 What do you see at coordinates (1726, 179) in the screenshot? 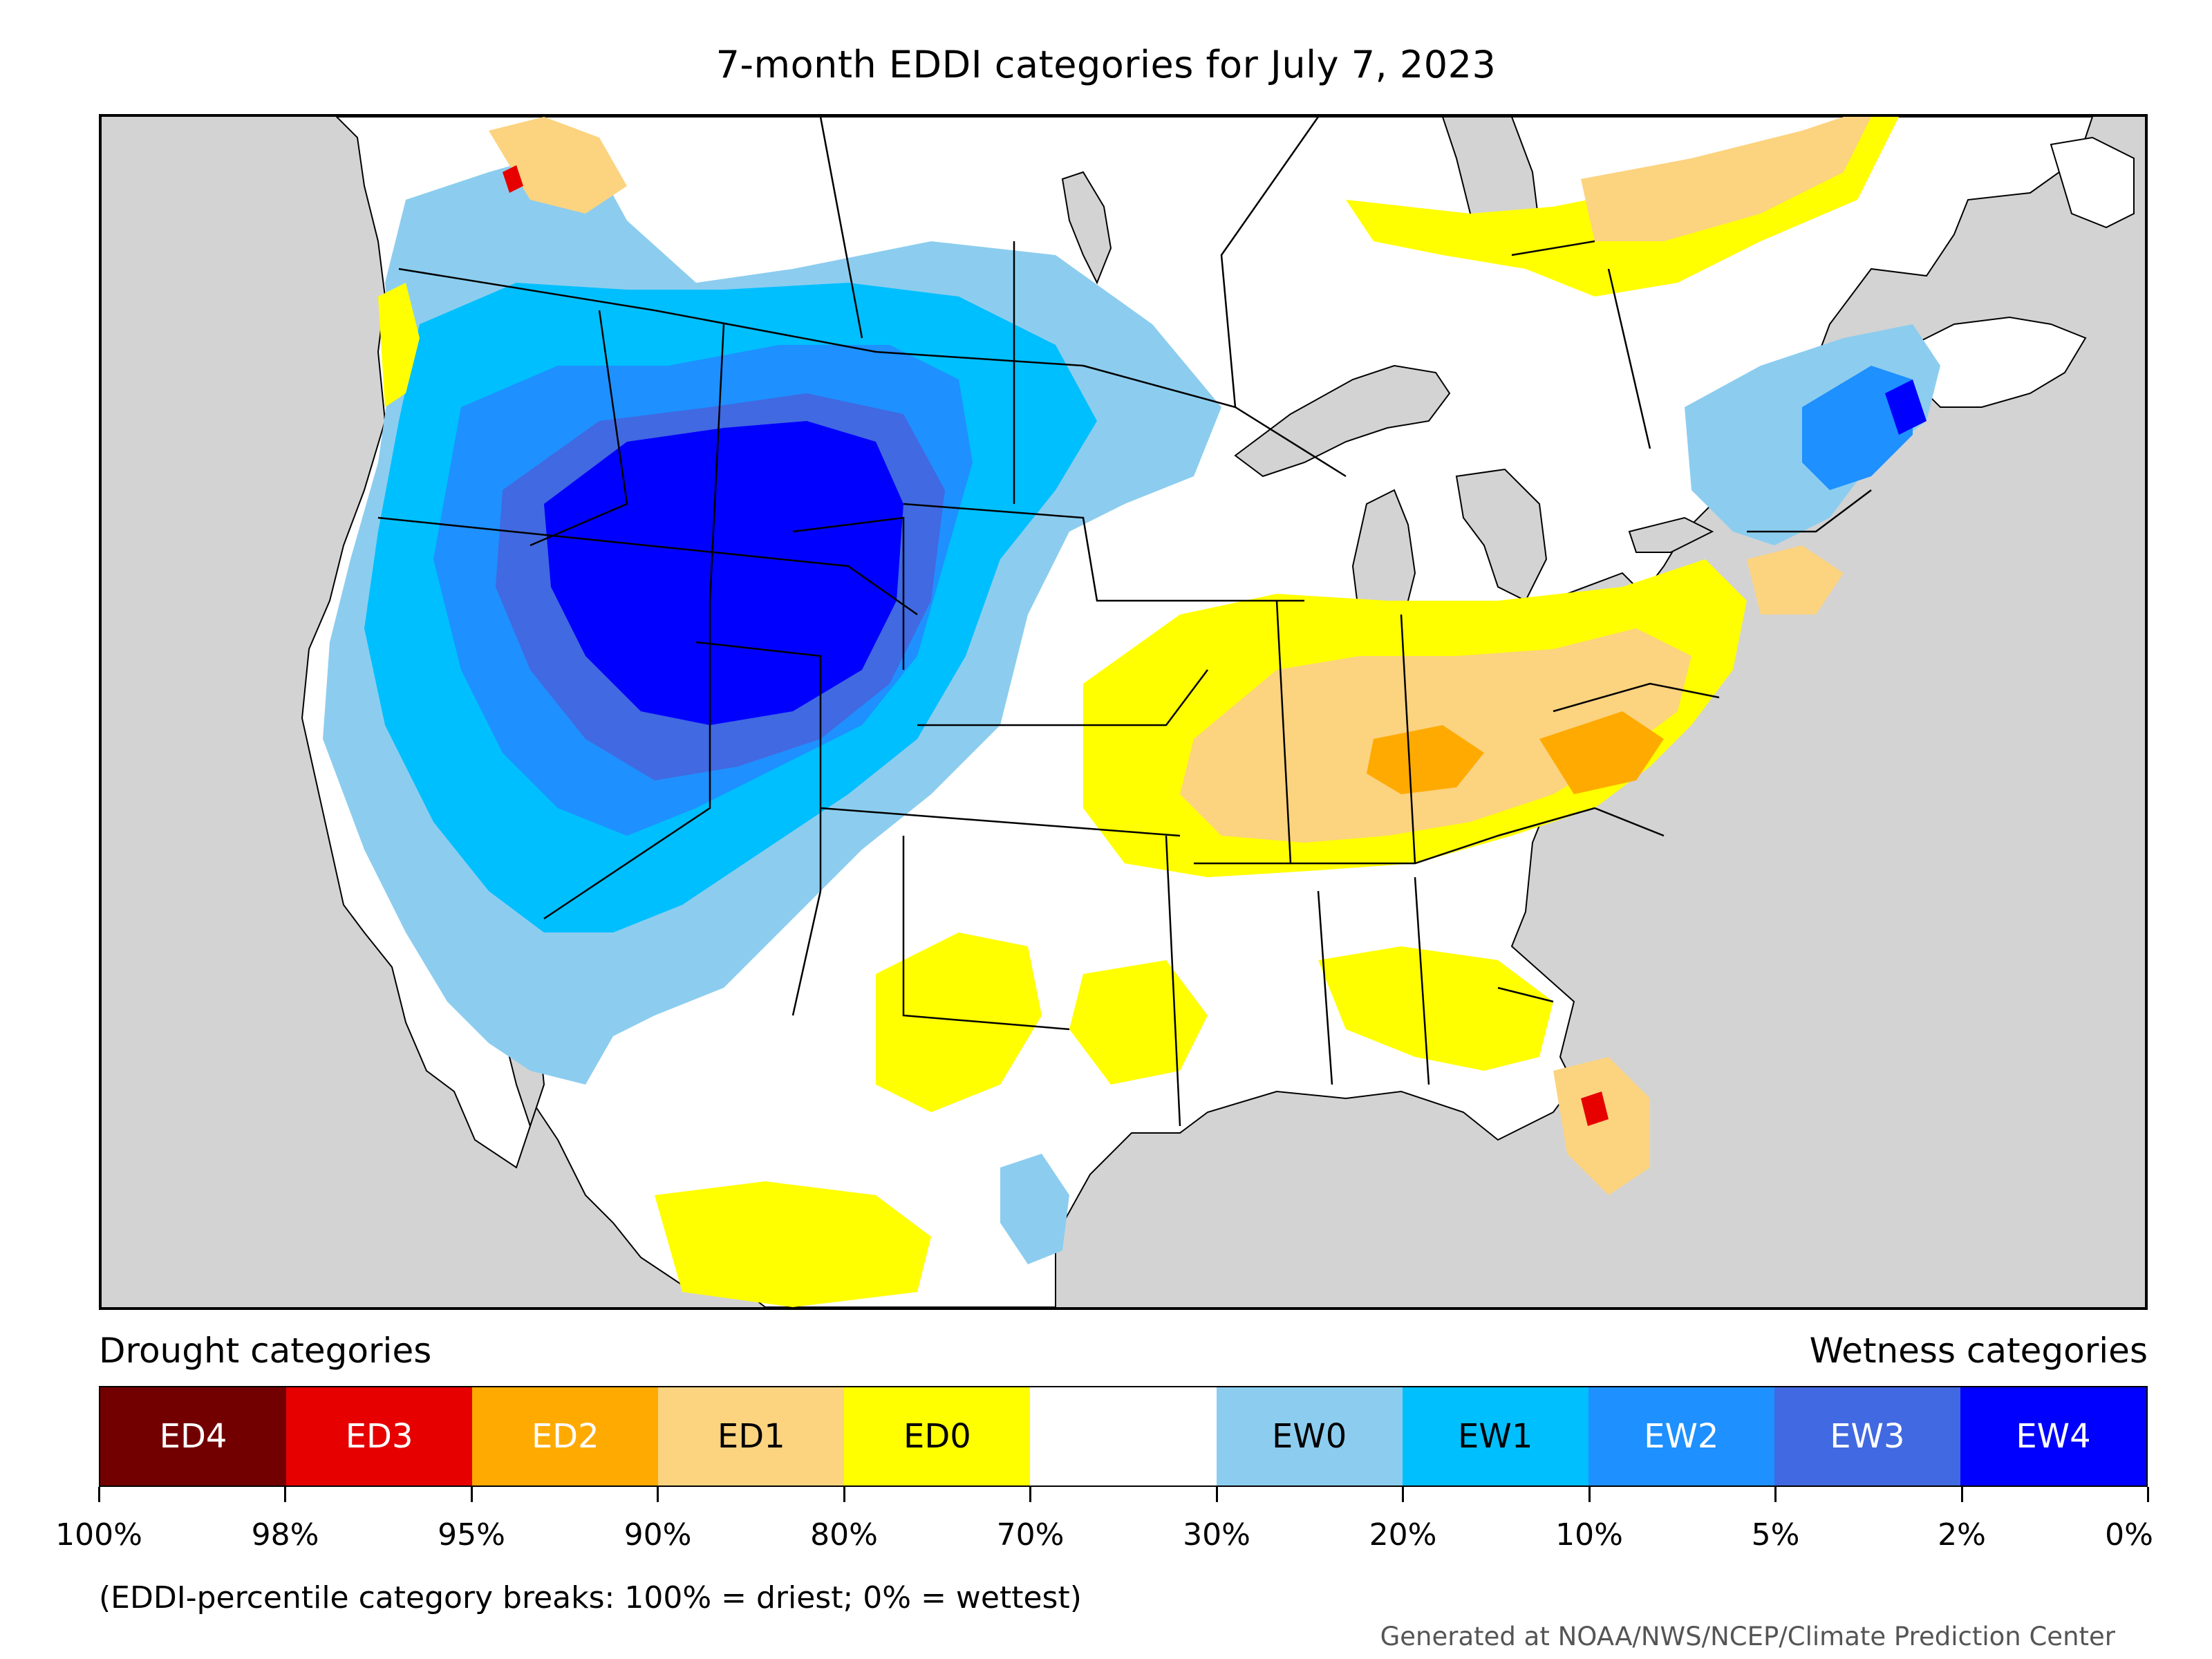
I see `region-ed1-ontario` at bounding box center [1726, 179].